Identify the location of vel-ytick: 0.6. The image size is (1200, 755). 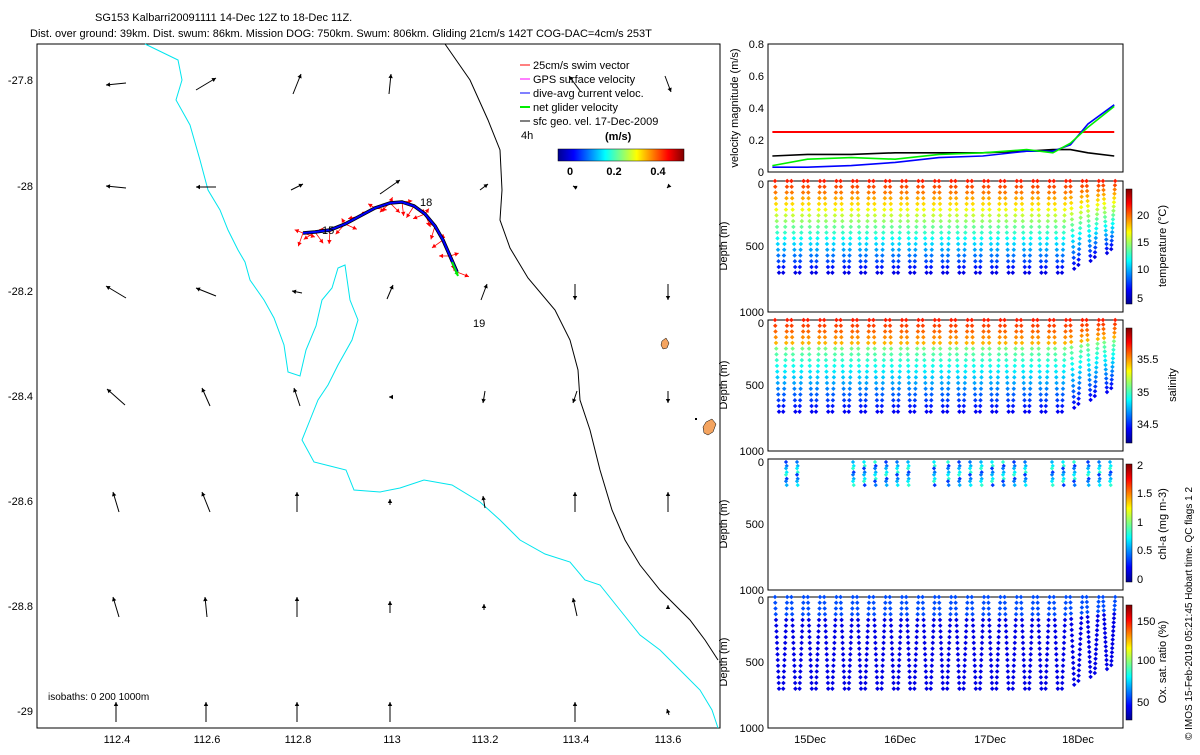
(756, 77).